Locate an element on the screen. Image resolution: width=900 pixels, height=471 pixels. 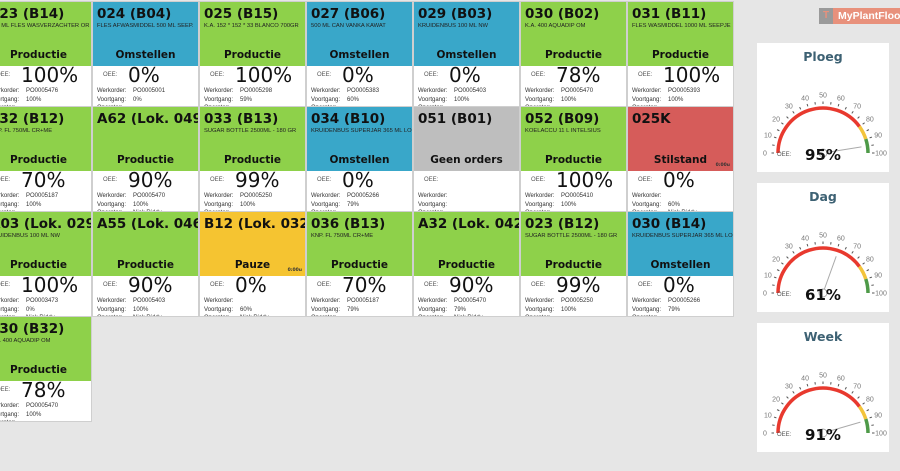
oee-gauge-dag: Dag 0 10 20 30 40 50 60 70 80 90 100 OEE: 61% is located at coordinates (823, 247).